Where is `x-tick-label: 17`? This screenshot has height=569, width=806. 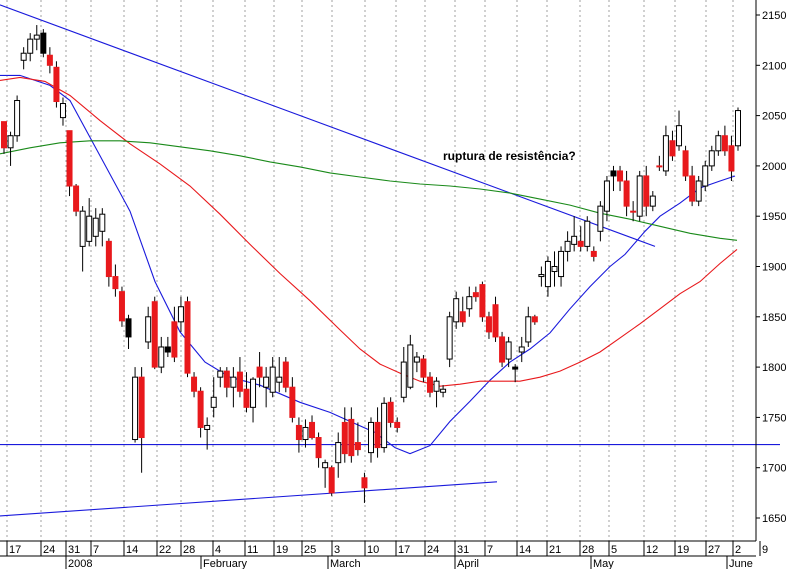
x-tick-label: 17 is located at coordinates (15, 550).